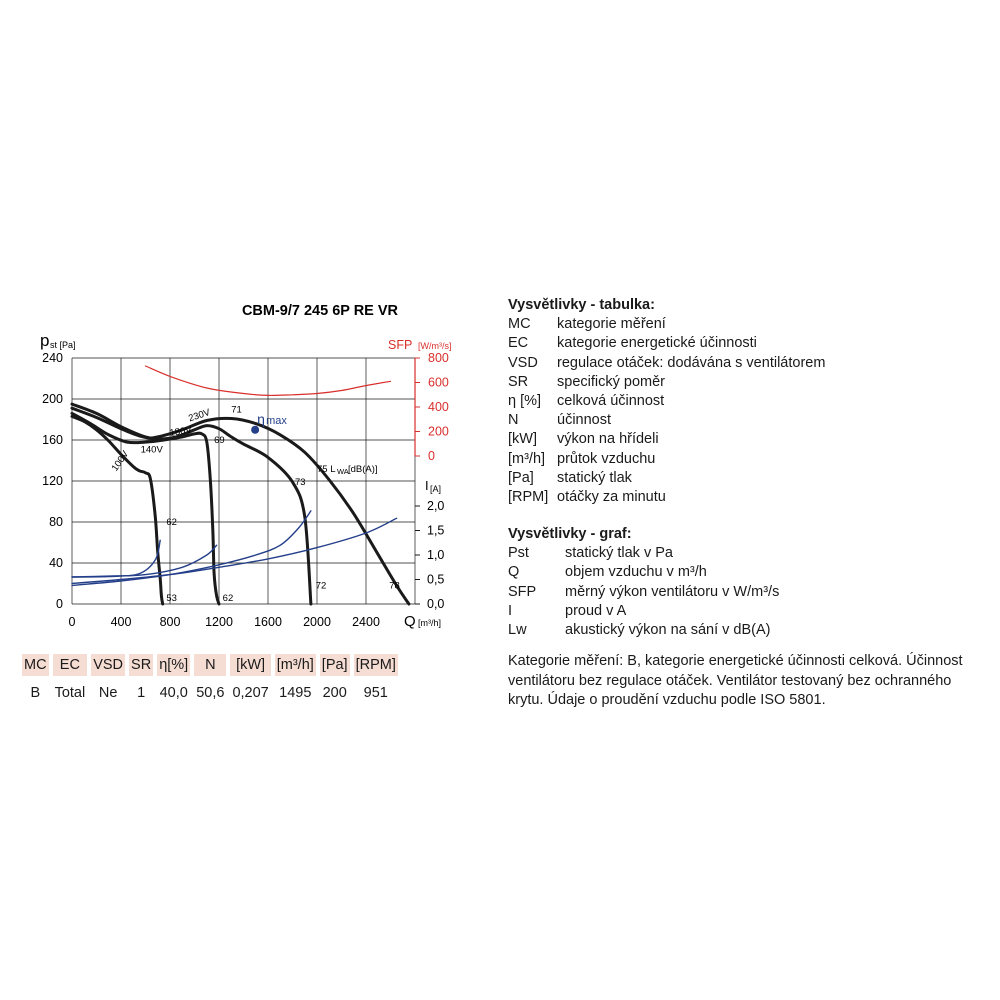  Describe the element at coordinates (527, 458) in the screenshot. I see `legend-key: [m³/h]` at that location.